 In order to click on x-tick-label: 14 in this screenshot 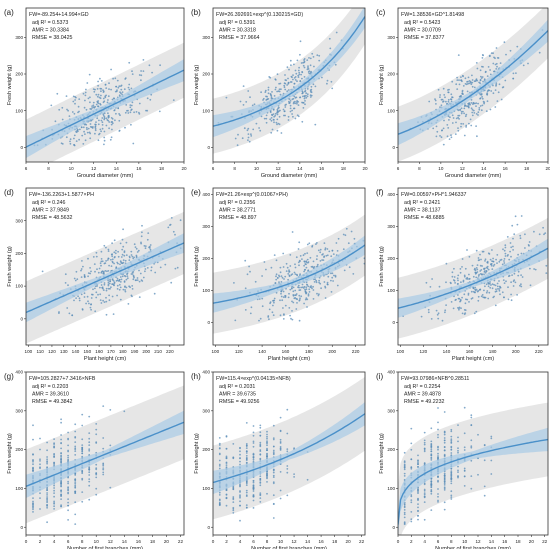, I will do `click(308, 541)`.